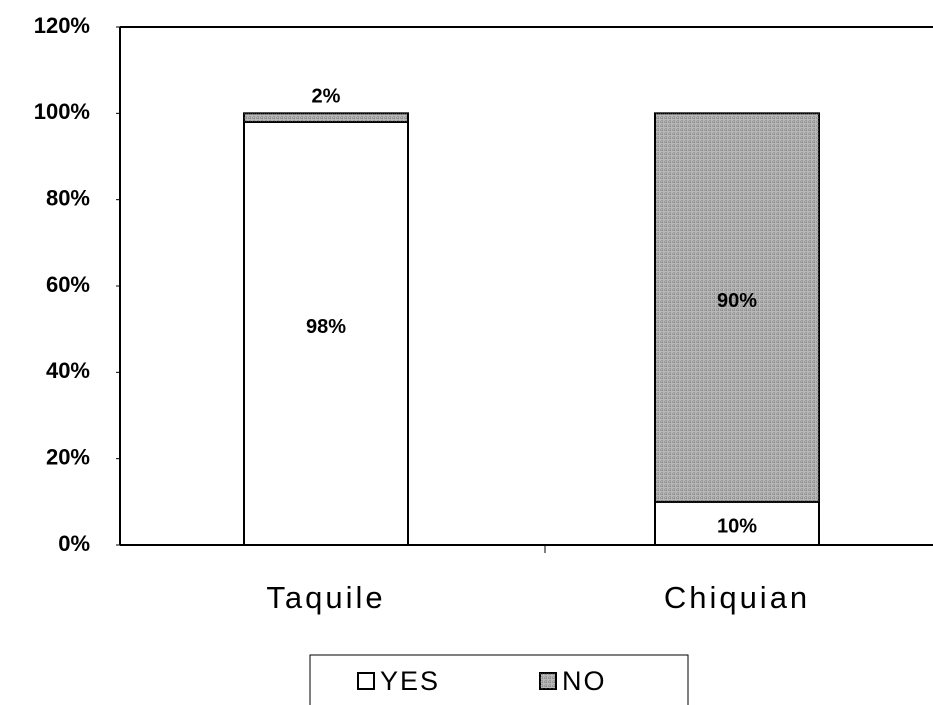 The width and height of the screenshot is (933, 705). What do you see at coordinates (68, 456) in the screenshot?
I see `y-tick-label: 20%` at bounding box center [68, 456].